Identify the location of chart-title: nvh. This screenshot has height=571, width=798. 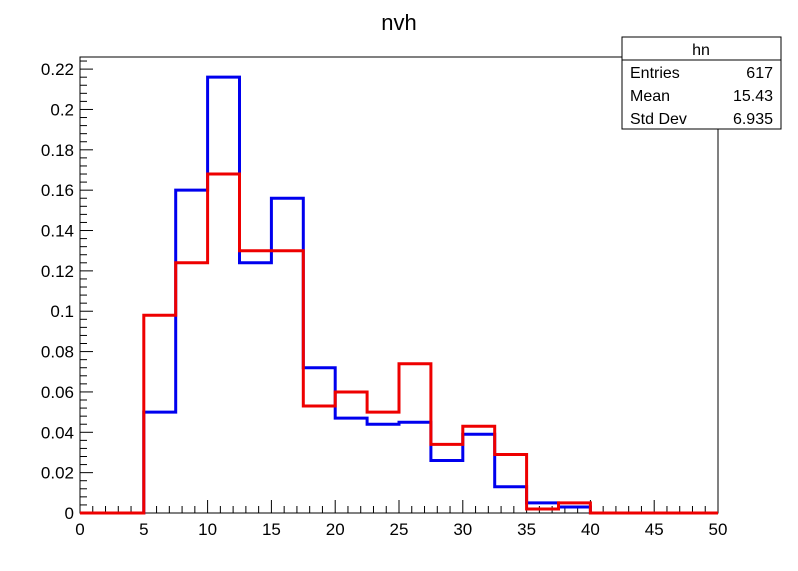
(398, 22).